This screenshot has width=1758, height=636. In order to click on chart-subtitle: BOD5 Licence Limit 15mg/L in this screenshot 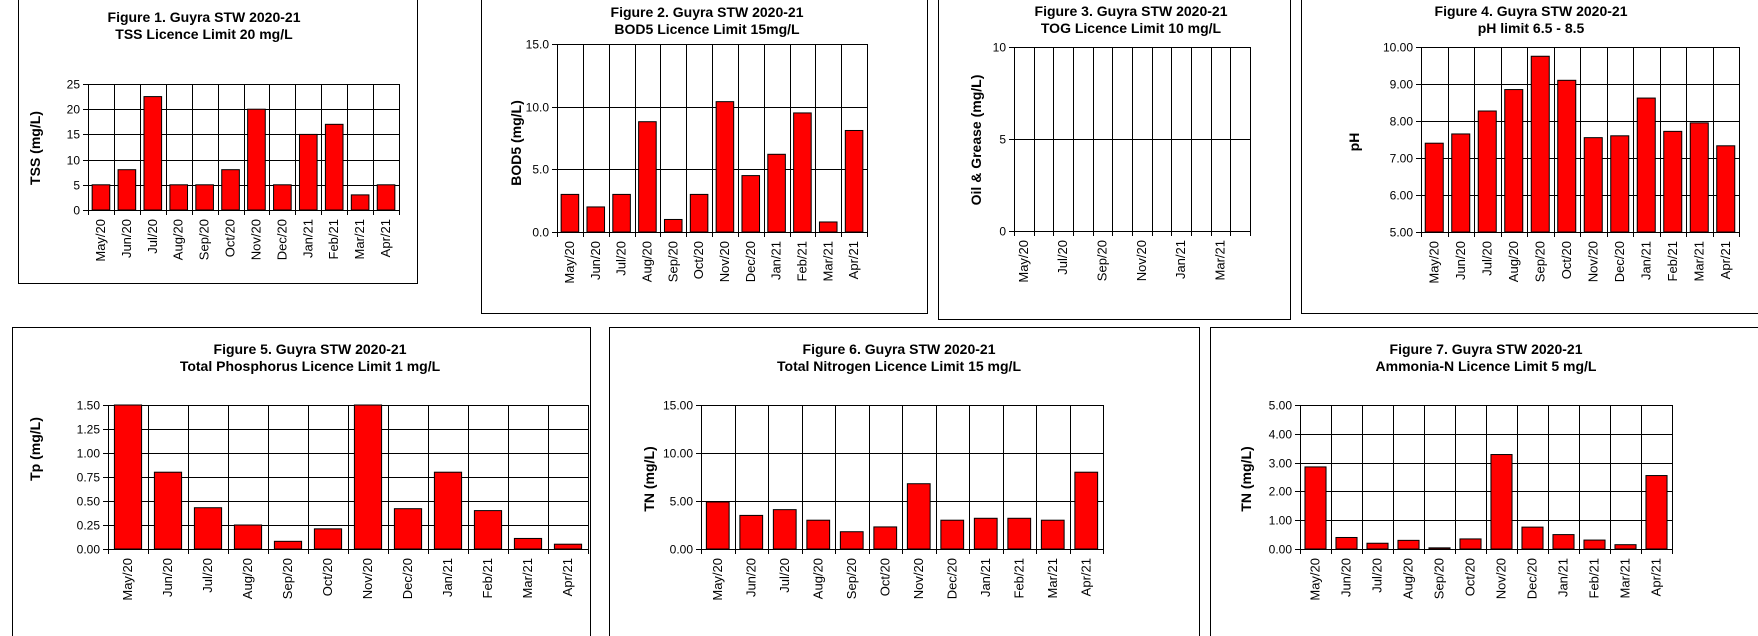, I will do `click(707, 29)`.